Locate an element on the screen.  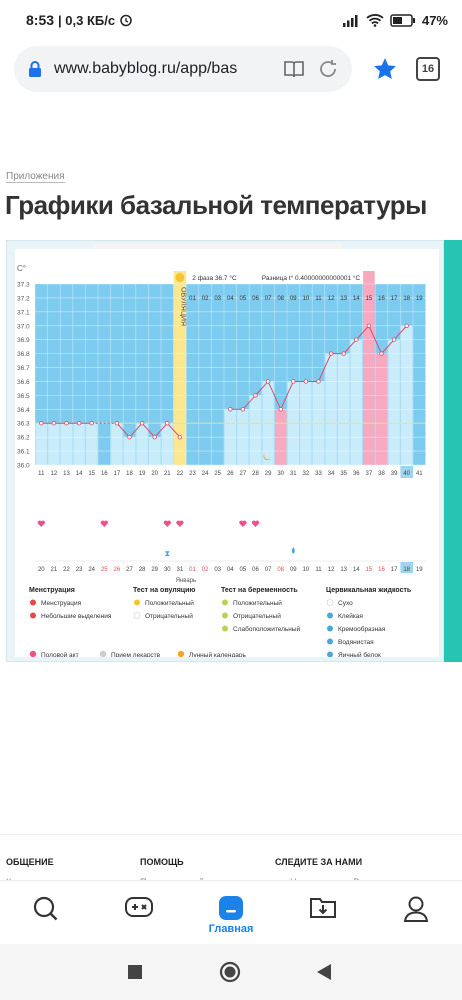
nav-downloads is located at coordinates (323, 912).